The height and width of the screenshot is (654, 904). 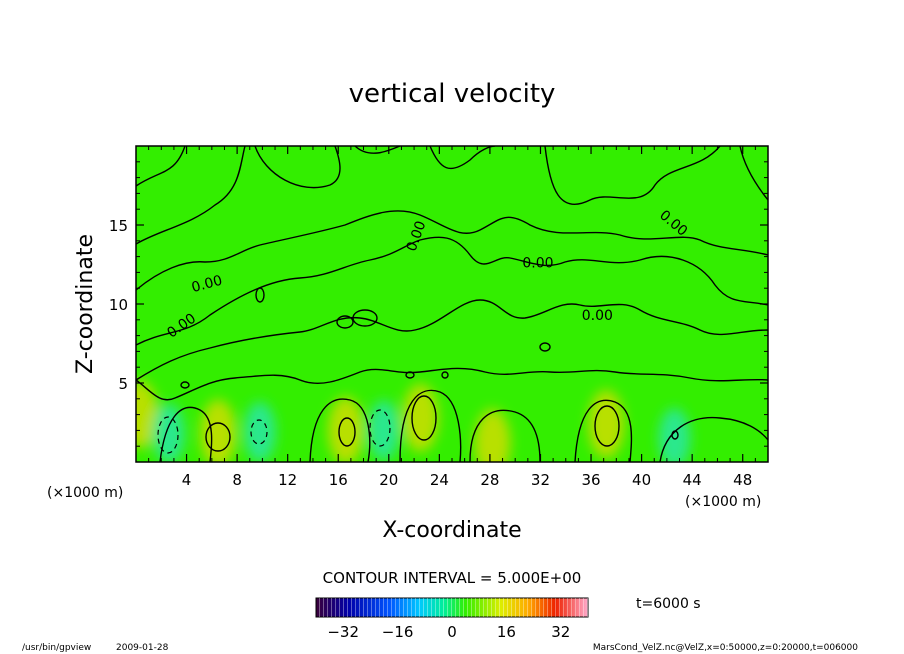 What do you see at coordinates (439, 480) in the screenshot?
I see `x-tick-label: 24` at bounding box center [439, 480].